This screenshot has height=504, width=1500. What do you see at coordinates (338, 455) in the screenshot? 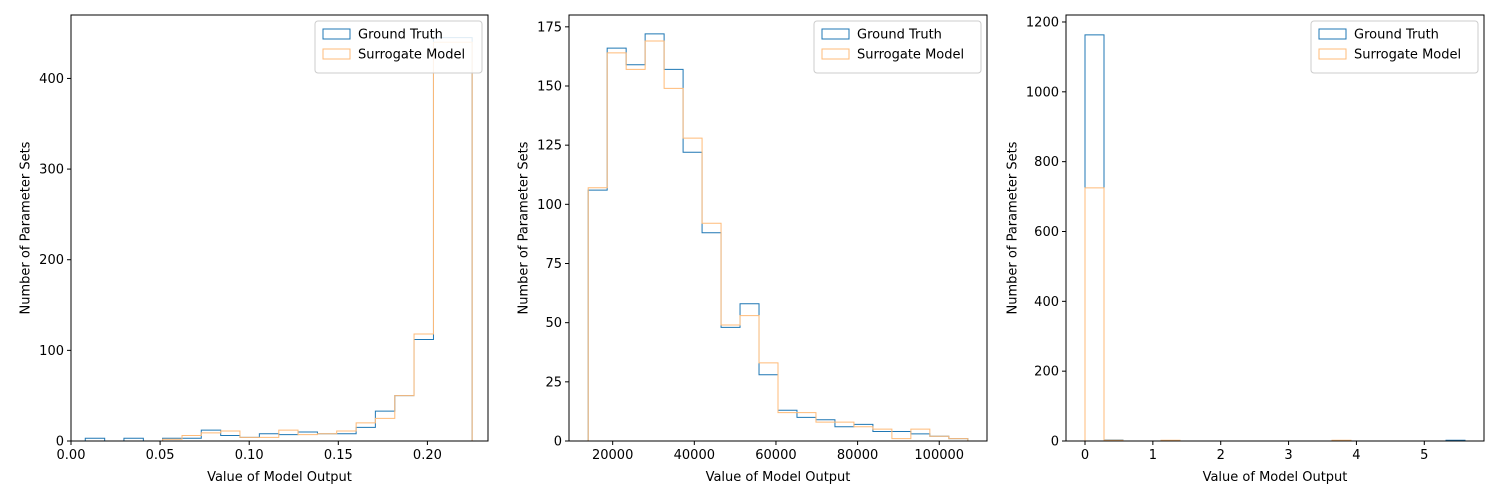
I see `x-tick-label: 0.15` at bounding box center [338, 455].